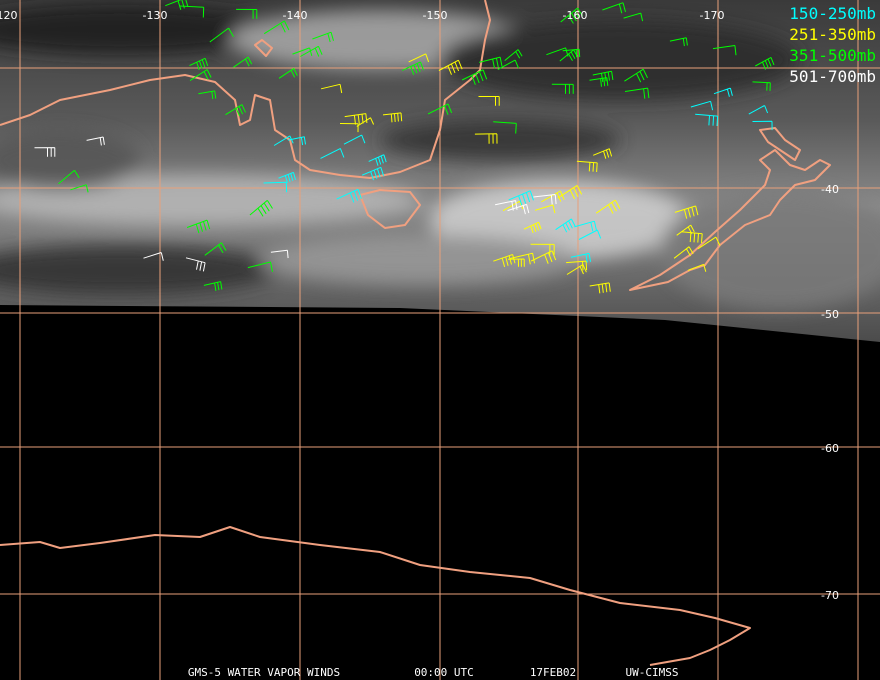  What do you see at coordinates (830, 448) in the screenshot?
I see `latitude-label: -60` at bounding box center [830, 448].